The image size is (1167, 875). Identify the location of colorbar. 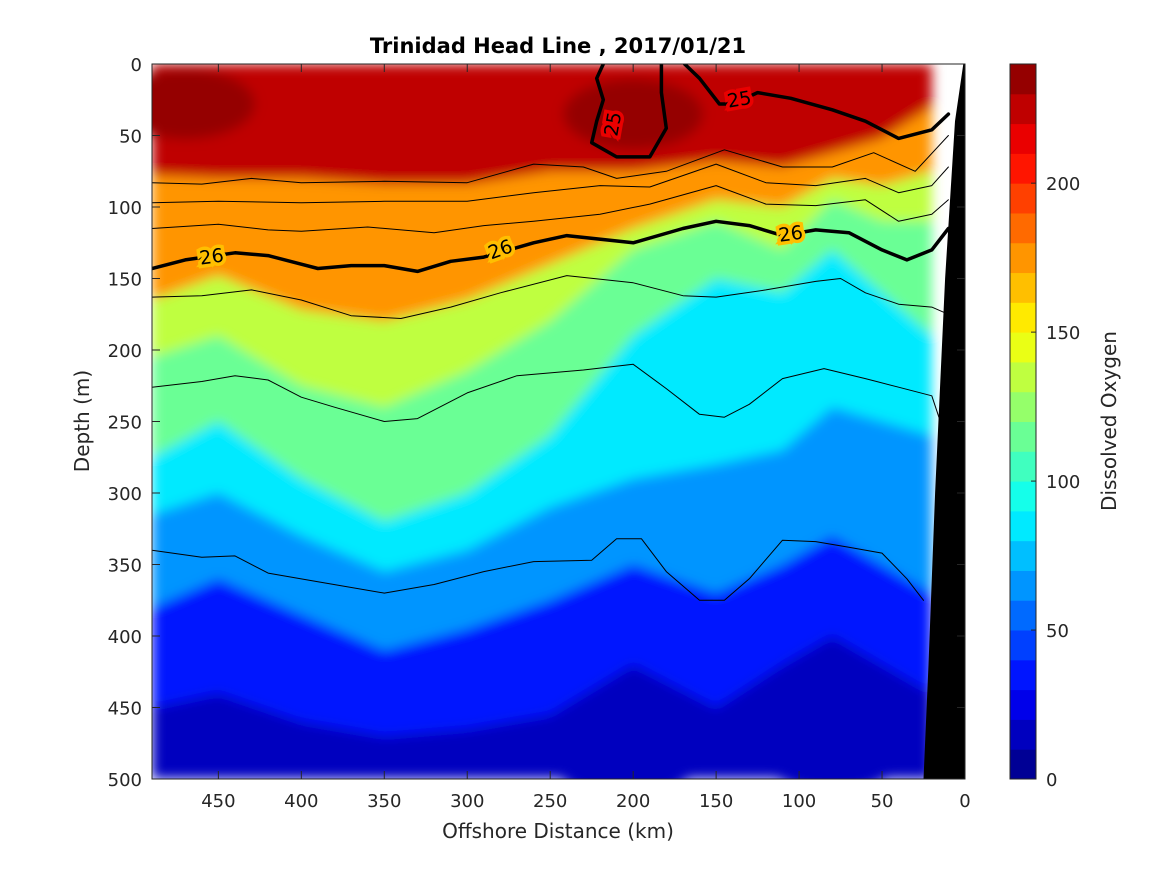
(1023, 422).